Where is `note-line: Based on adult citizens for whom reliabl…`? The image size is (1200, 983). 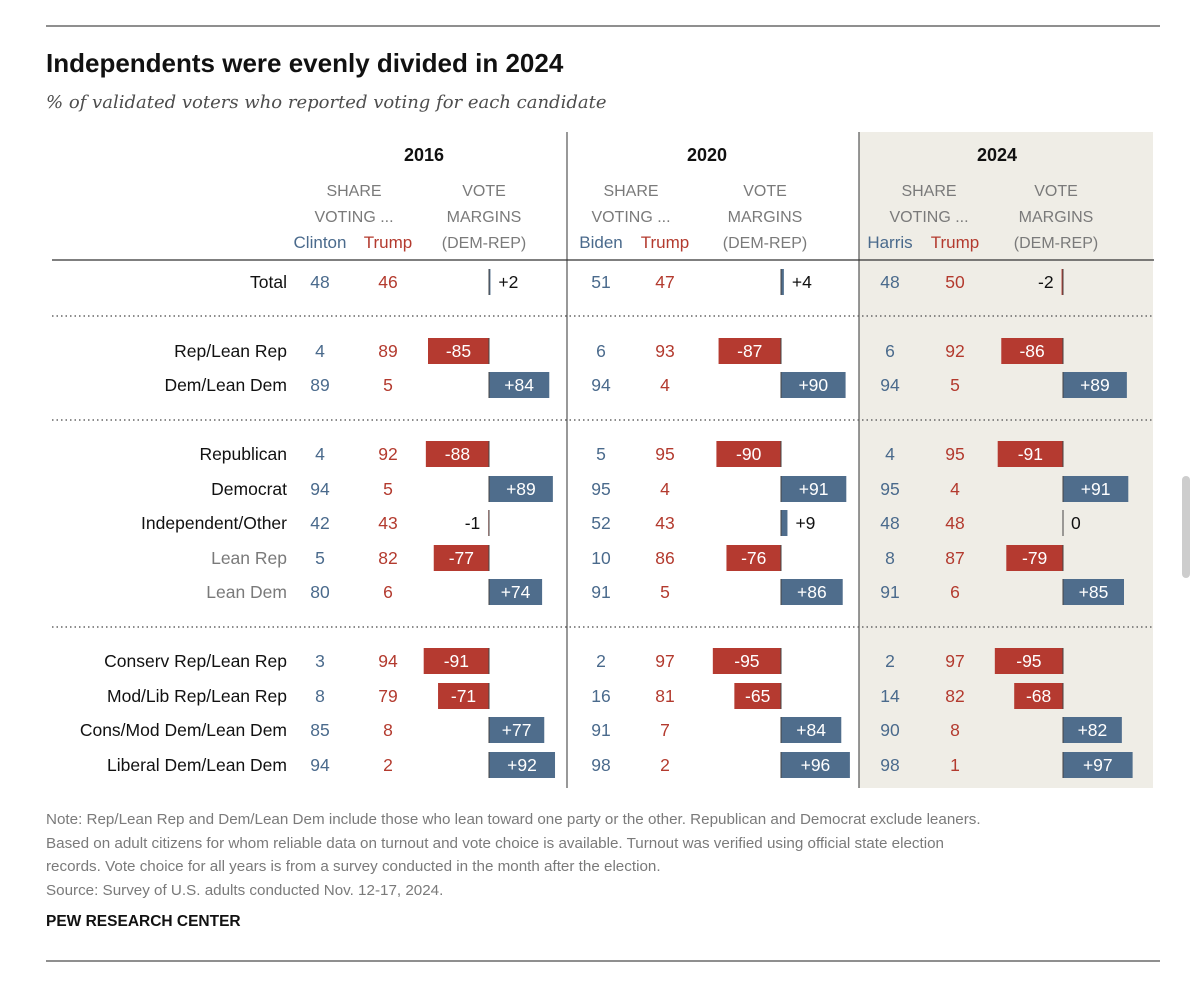 note-line: Based on adult citizens for whom reliabl… is located at coordinates (495, 843).